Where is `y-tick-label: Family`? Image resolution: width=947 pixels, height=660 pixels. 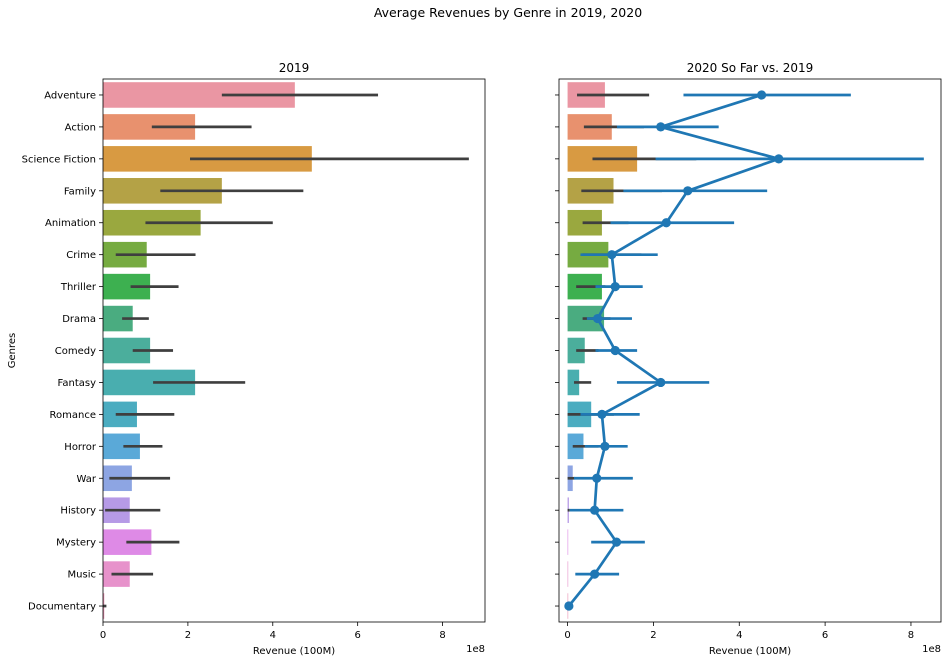
y-tick-label: Family is located at coordinates (80, 191).